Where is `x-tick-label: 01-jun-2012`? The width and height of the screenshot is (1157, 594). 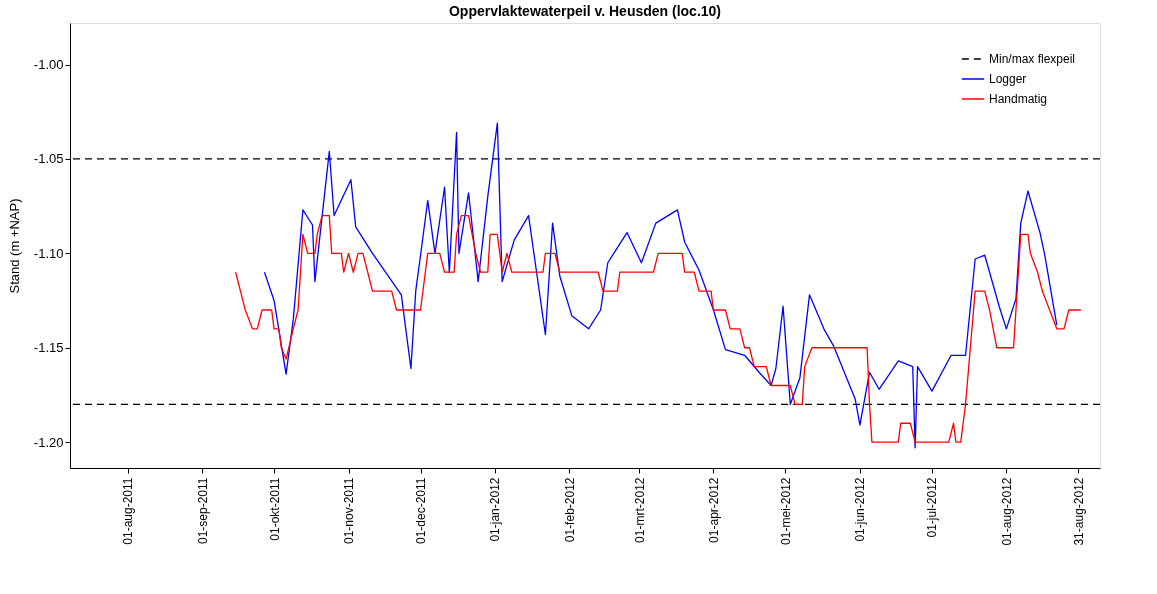 x-tick-label: 01-jun-2012 is located at coordinates (860, 509).